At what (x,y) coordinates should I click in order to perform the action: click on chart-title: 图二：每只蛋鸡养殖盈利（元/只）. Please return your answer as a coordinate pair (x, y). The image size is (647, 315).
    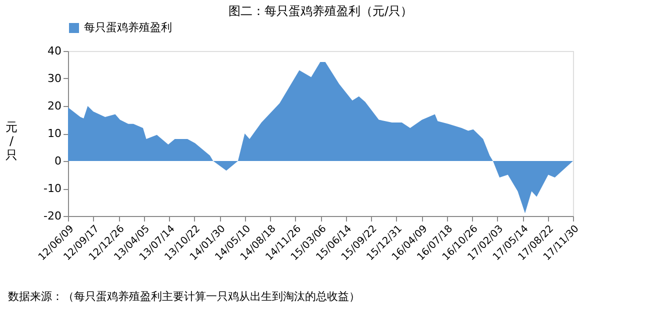
    Looking at the image, I should click on (320, 11).